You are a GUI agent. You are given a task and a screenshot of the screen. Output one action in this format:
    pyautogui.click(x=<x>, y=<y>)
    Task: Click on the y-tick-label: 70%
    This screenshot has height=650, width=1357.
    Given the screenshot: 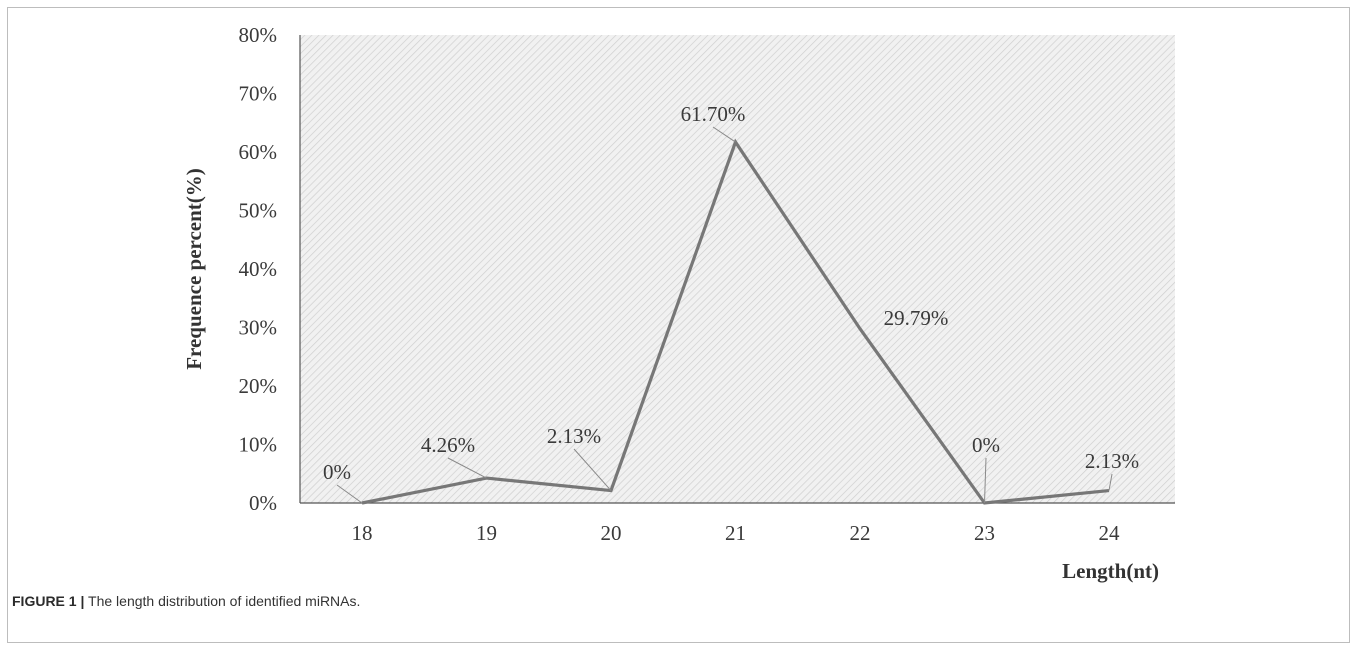 What is the action you would take?
    pyautogui.click(x=258, y=94)
    